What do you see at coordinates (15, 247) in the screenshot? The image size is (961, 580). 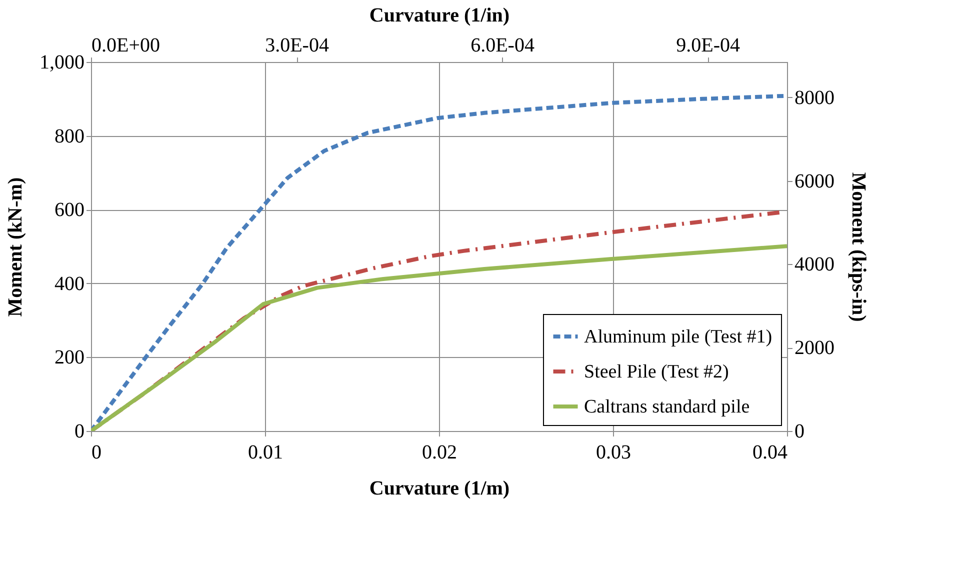 I see `y-axis-title: Moment (kN-m)` at bounding box center [15, 247].